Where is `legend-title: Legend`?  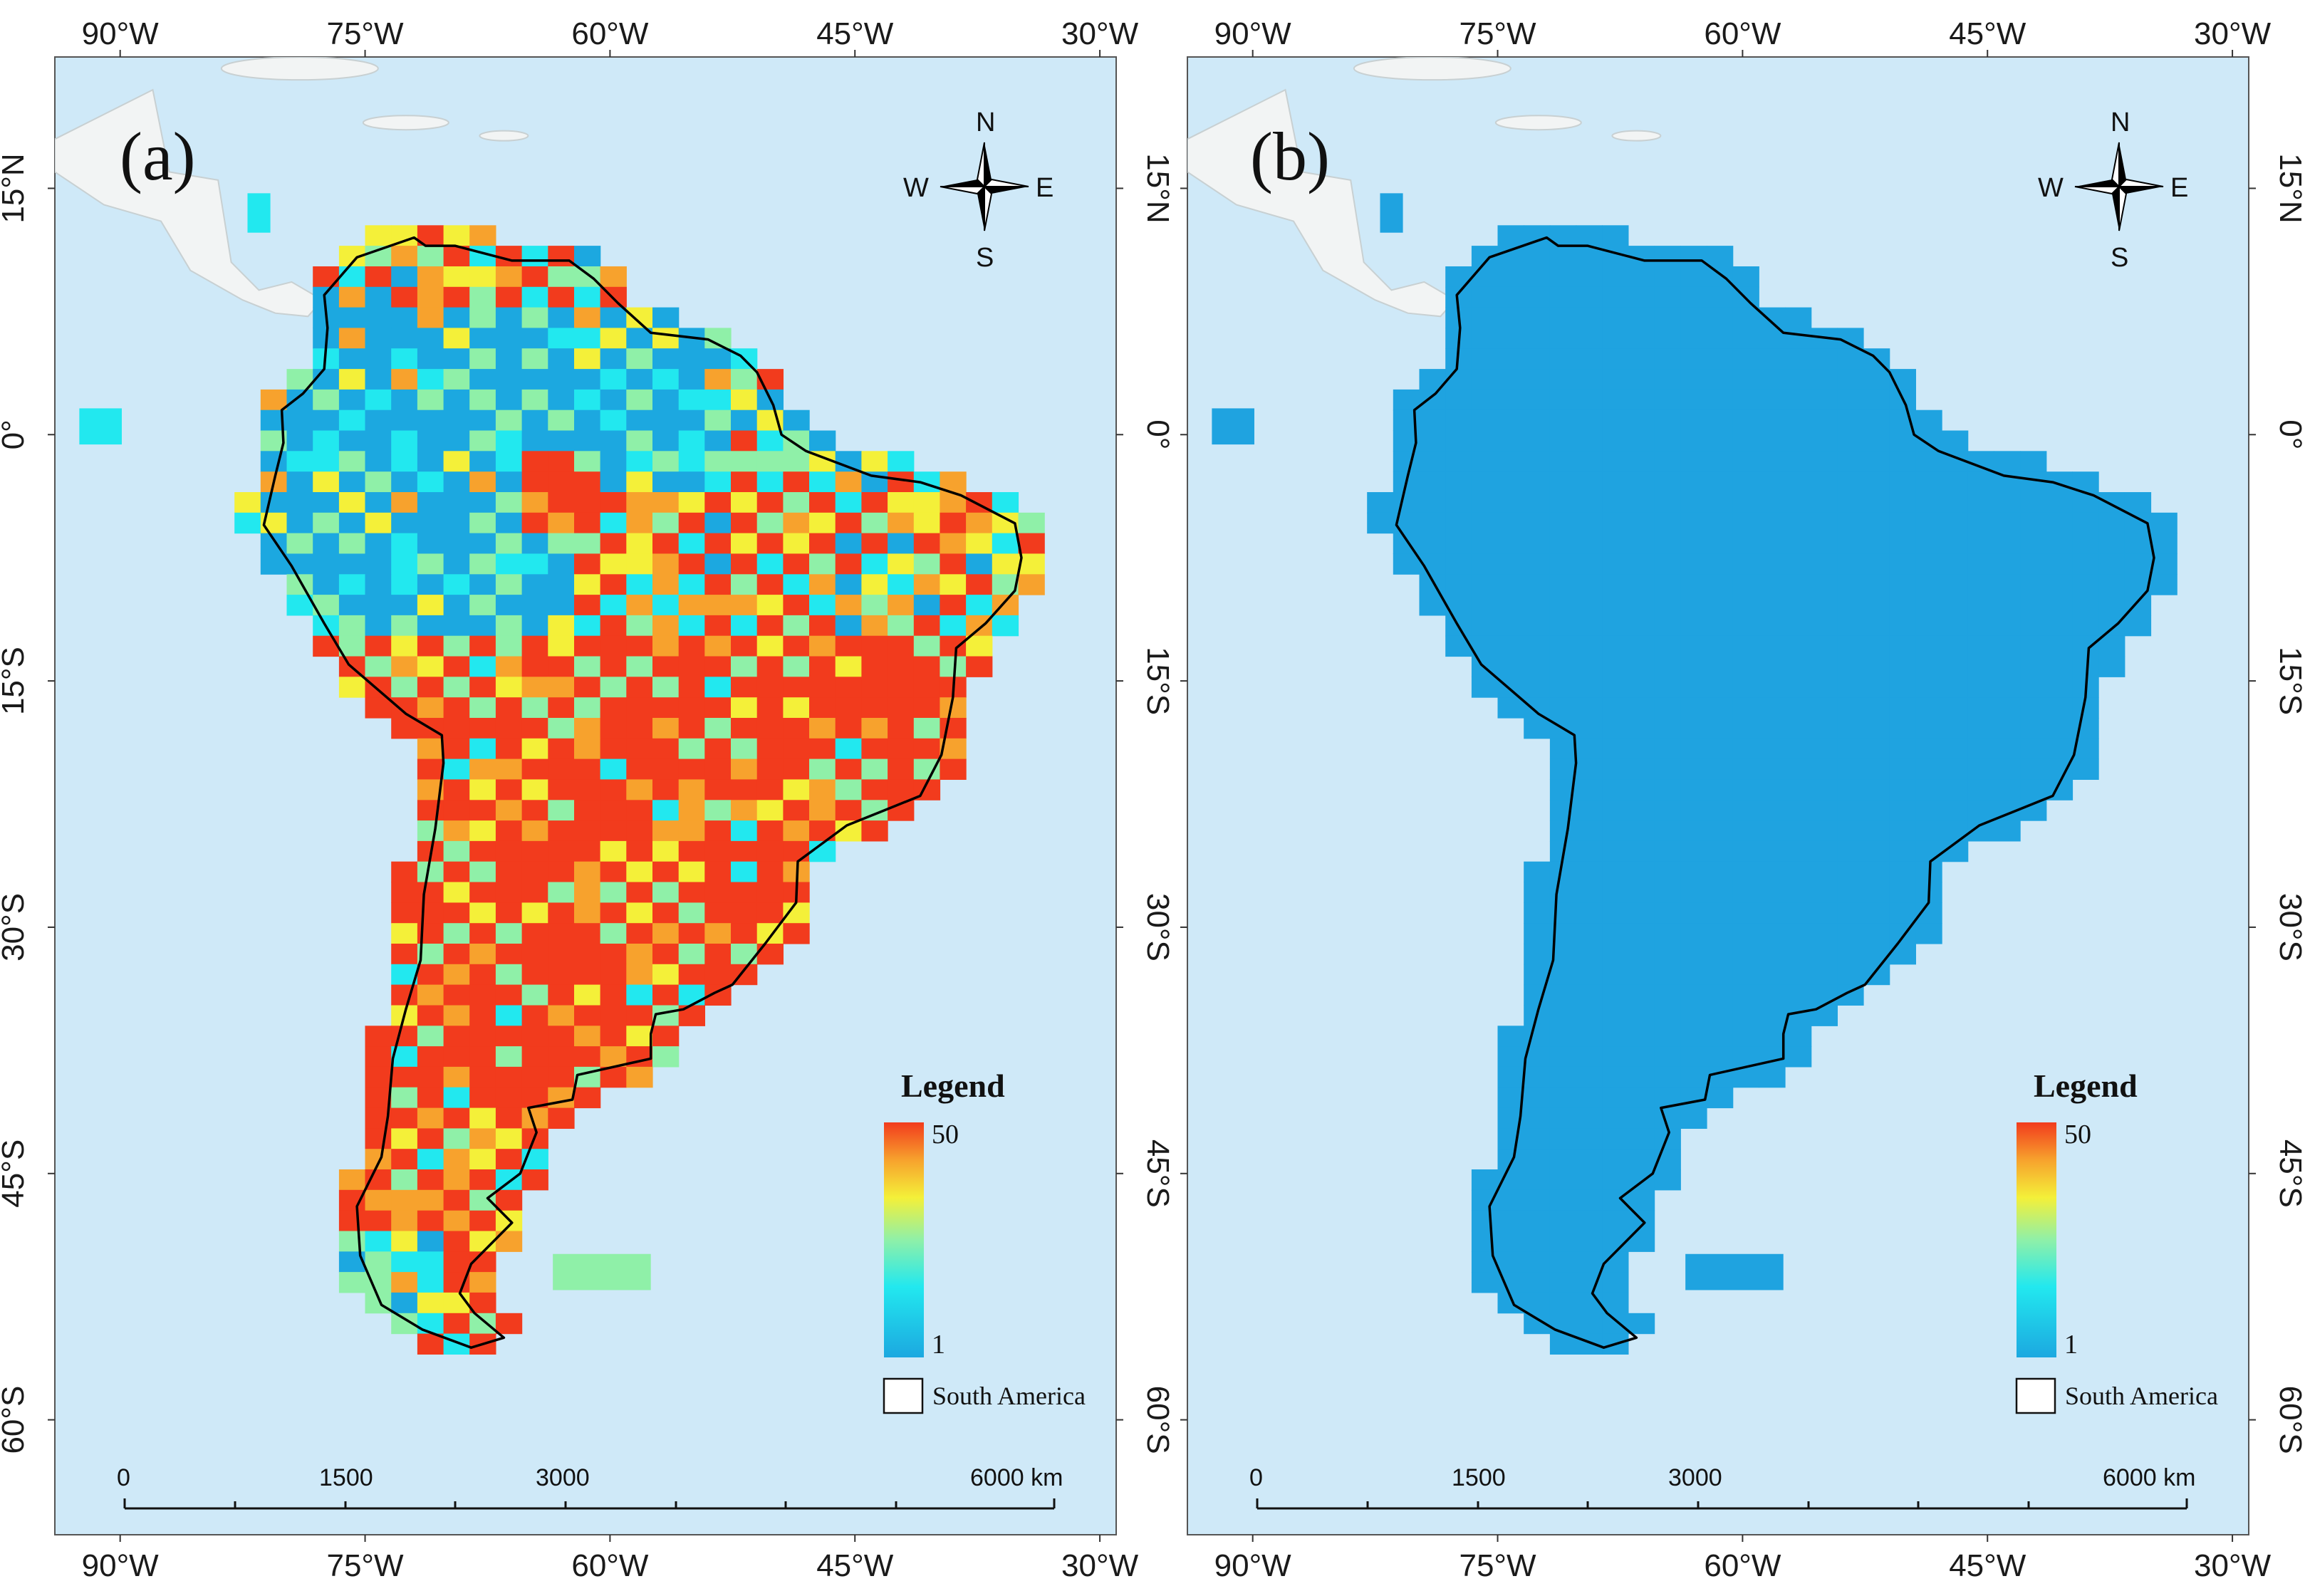 legend-title: Legend is located at coordinates (2086, 1086).